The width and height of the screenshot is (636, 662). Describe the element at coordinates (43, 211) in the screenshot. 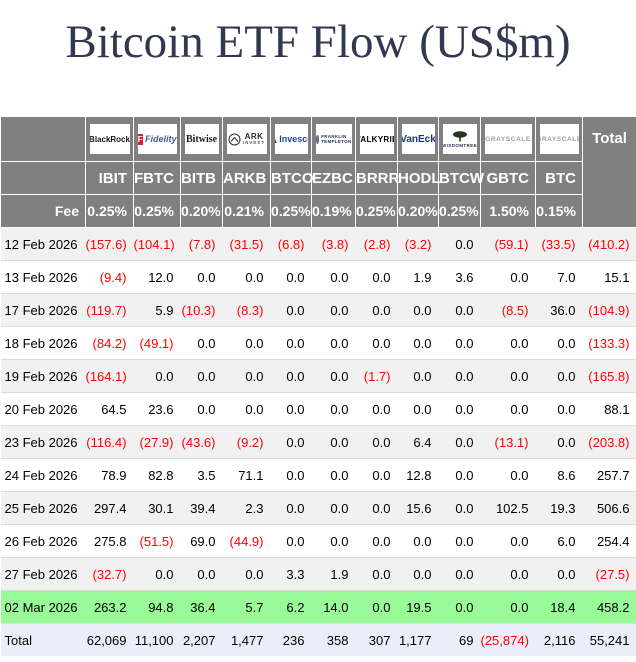

I see `fee-label: Fee` at that location.